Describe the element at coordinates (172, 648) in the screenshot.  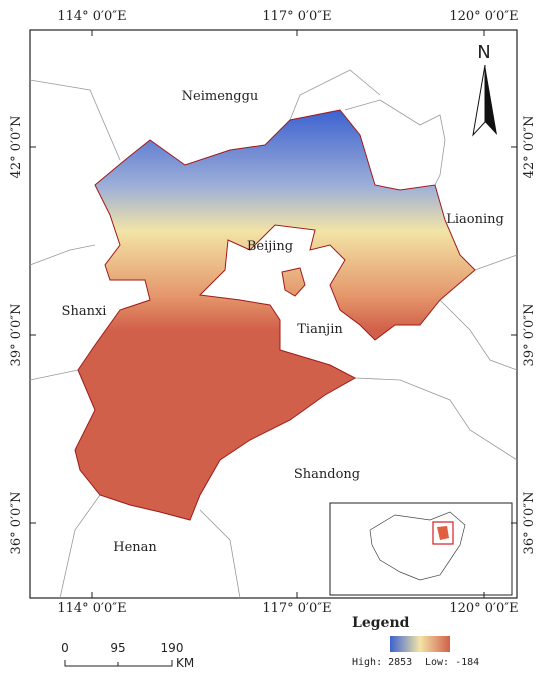
I see `scale-label: 190` at that location.